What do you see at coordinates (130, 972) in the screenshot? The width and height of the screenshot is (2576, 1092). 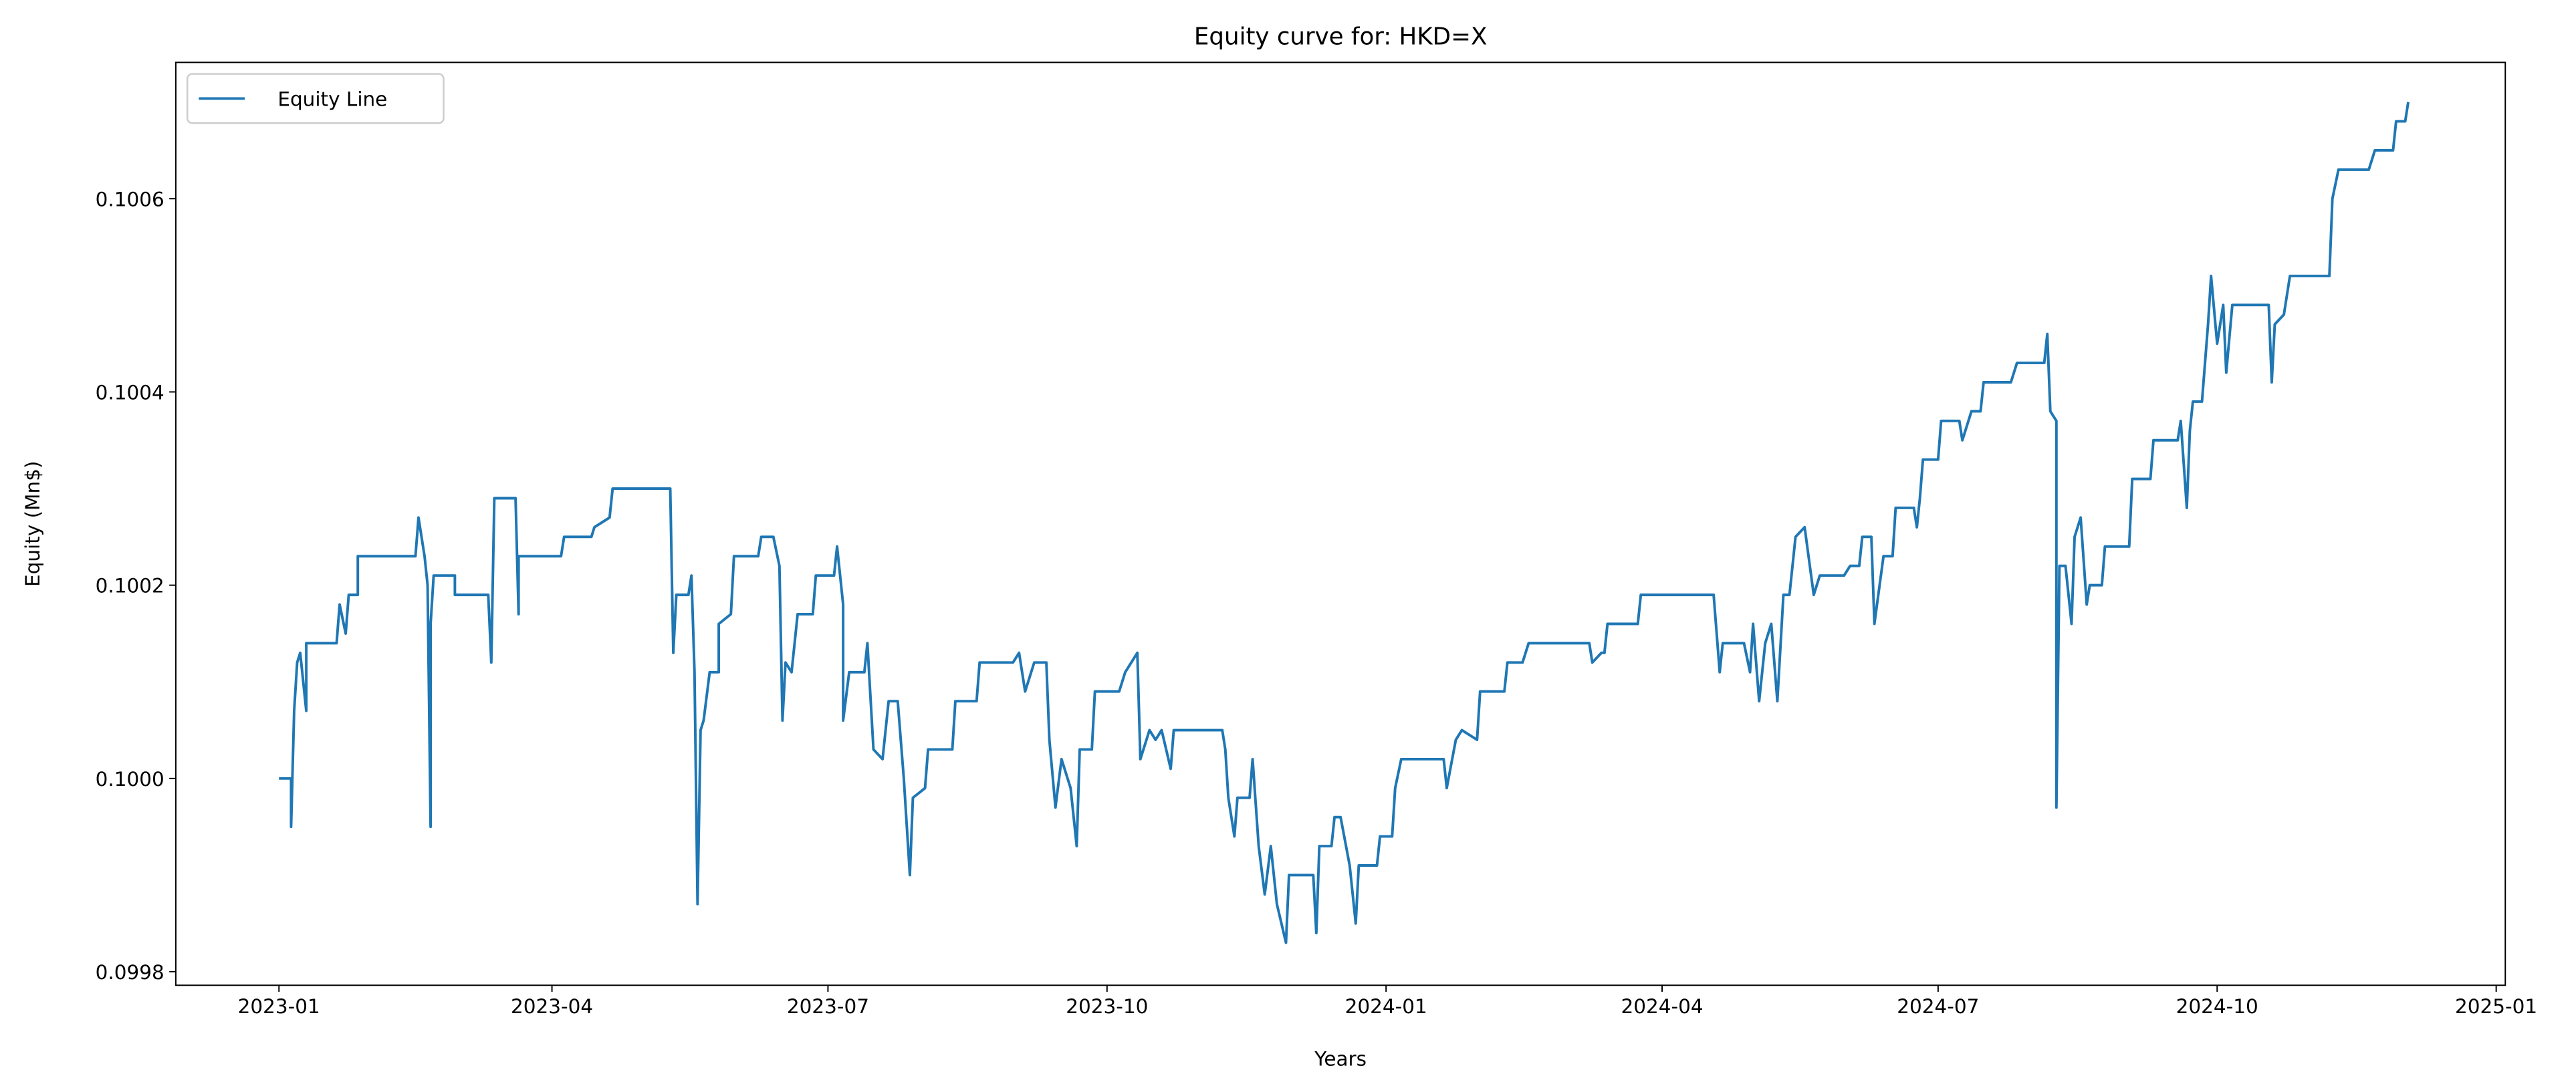 I see `y-tick-label: 0.0998` at bounding box center [130, 972].